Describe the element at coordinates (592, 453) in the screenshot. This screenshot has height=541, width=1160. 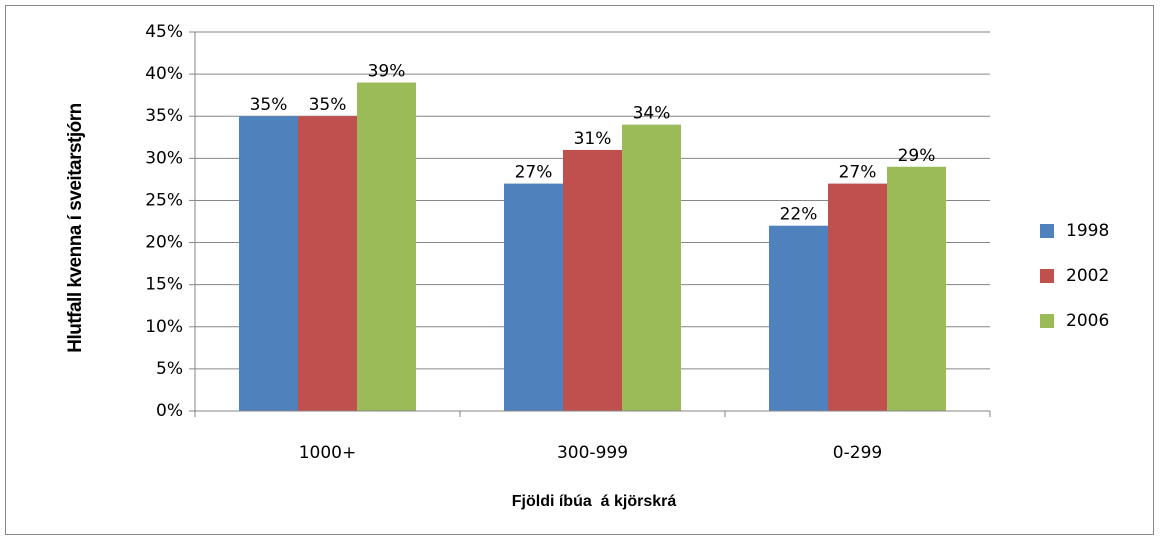
I see `x-tick-label: 300-999` at that location.